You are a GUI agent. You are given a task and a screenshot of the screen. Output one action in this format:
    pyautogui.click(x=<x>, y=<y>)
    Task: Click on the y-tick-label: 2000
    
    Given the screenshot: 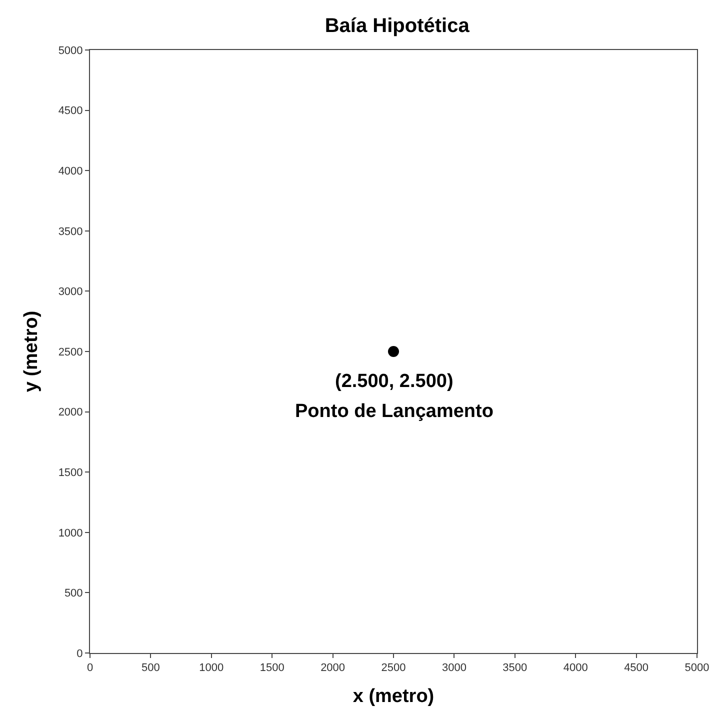 What is the action you would take?
    pyautogui.click(x=70, y=412)
    